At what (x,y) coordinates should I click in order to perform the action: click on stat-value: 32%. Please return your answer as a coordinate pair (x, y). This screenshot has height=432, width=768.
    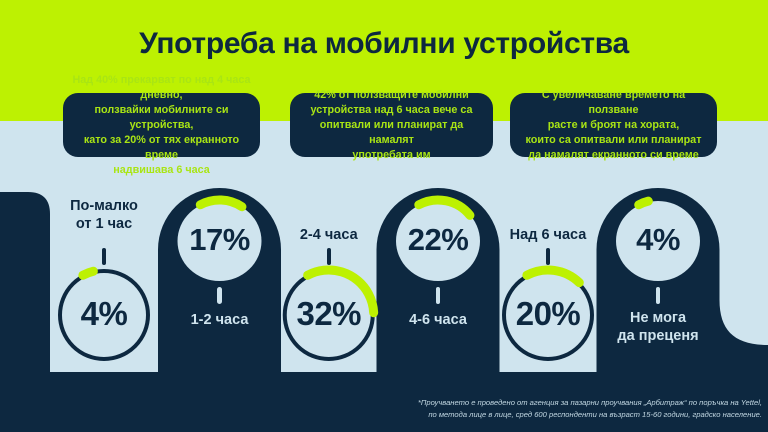
    Looking at the image, I should click on (329, 313).